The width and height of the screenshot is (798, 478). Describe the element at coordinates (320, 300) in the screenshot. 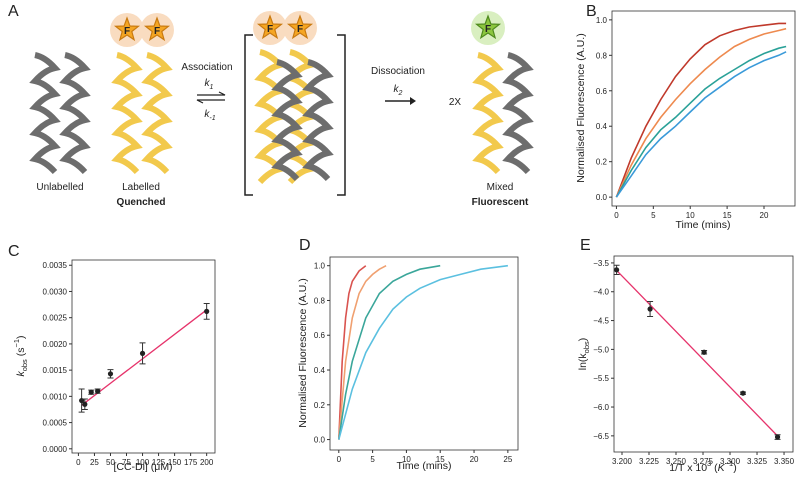

I see `y-tick-label: 0.8` at that location.